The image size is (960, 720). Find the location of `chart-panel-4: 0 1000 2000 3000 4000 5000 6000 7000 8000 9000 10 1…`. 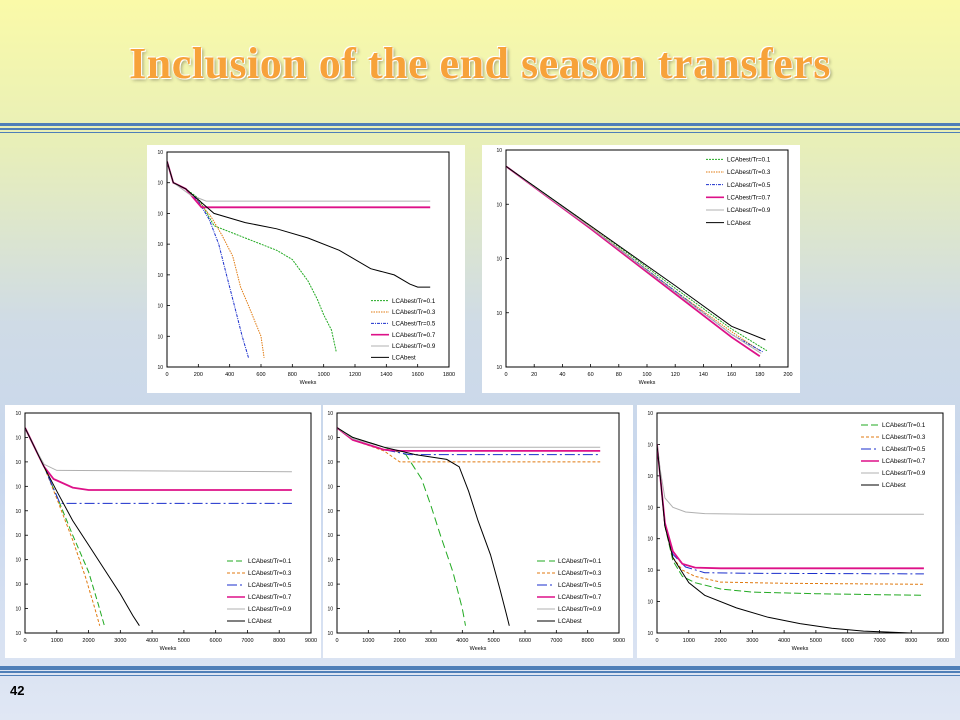

chart-panel-4: 0 1000 2000 3000 4000 5000 6000 7000 8000 9000 10 1… is located at coordinates (478, 531).